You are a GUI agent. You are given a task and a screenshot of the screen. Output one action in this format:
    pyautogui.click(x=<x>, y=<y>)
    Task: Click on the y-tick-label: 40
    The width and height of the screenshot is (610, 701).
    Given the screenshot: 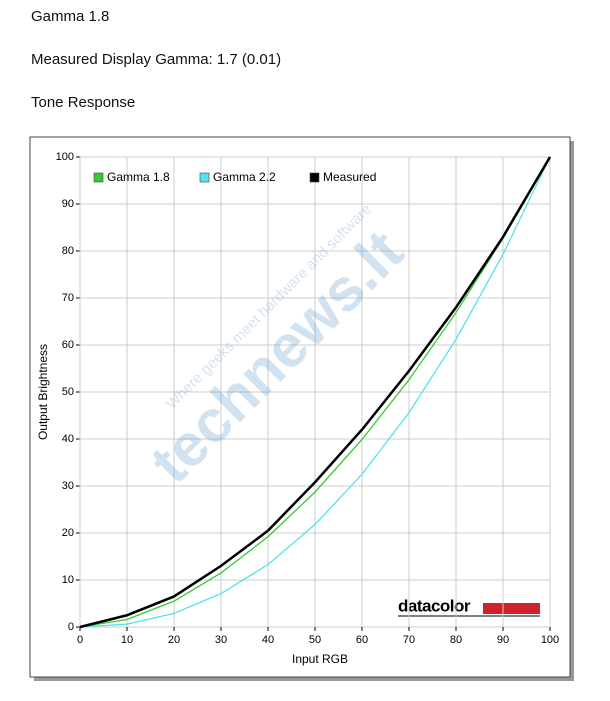 What is the action you would take?
    pyautogui.click(x=68, y=439)
    